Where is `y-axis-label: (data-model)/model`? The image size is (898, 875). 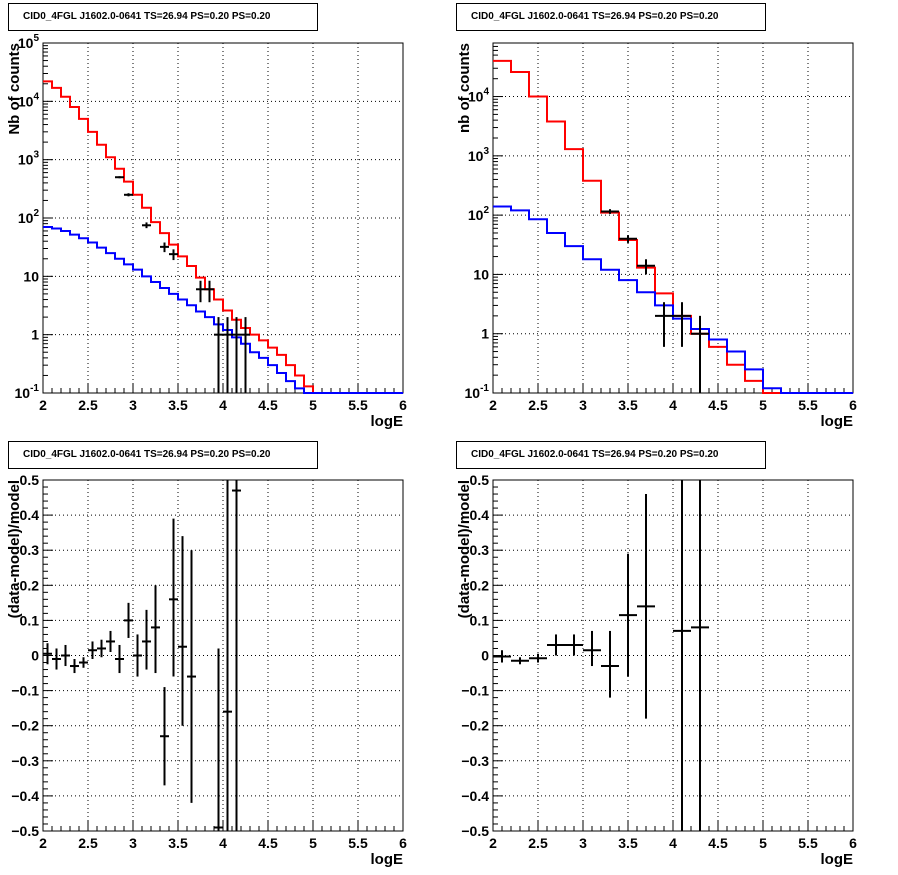 y-axis-label: (data-model)/model is located at coordinates (14, 549).